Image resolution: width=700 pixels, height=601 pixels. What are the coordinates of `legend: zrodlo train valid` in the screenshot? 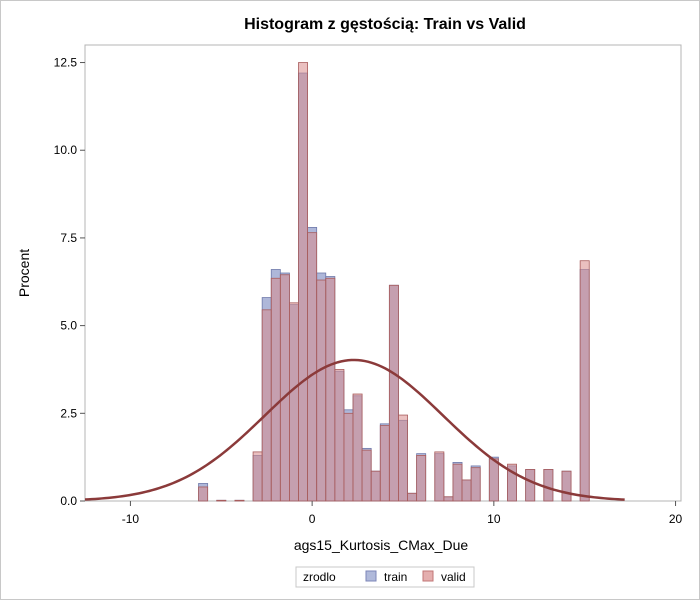 It's located at (385, 577).